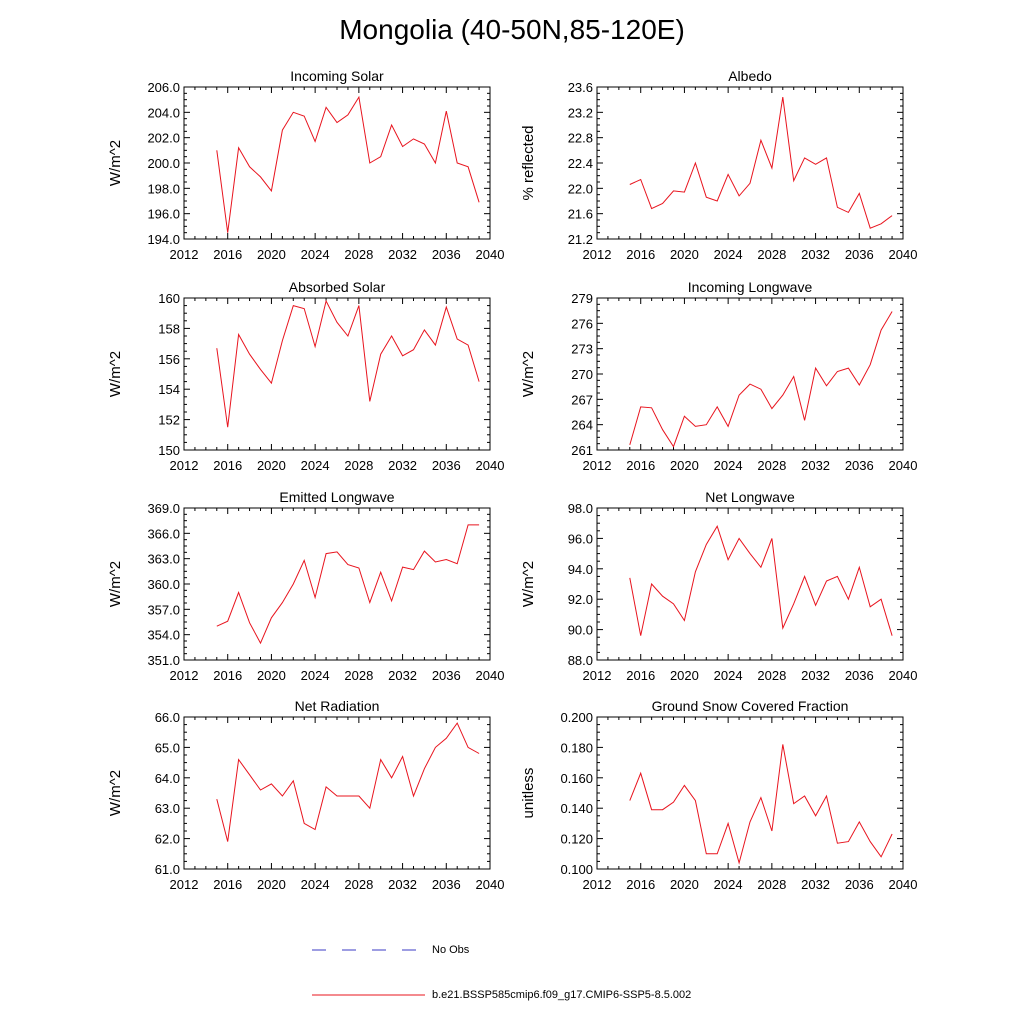 This screenshot has height=1024, width=1024. Describe the element at coordinates (582, 399) in the screenshot. I see `y-tick-label: 267` at that location.